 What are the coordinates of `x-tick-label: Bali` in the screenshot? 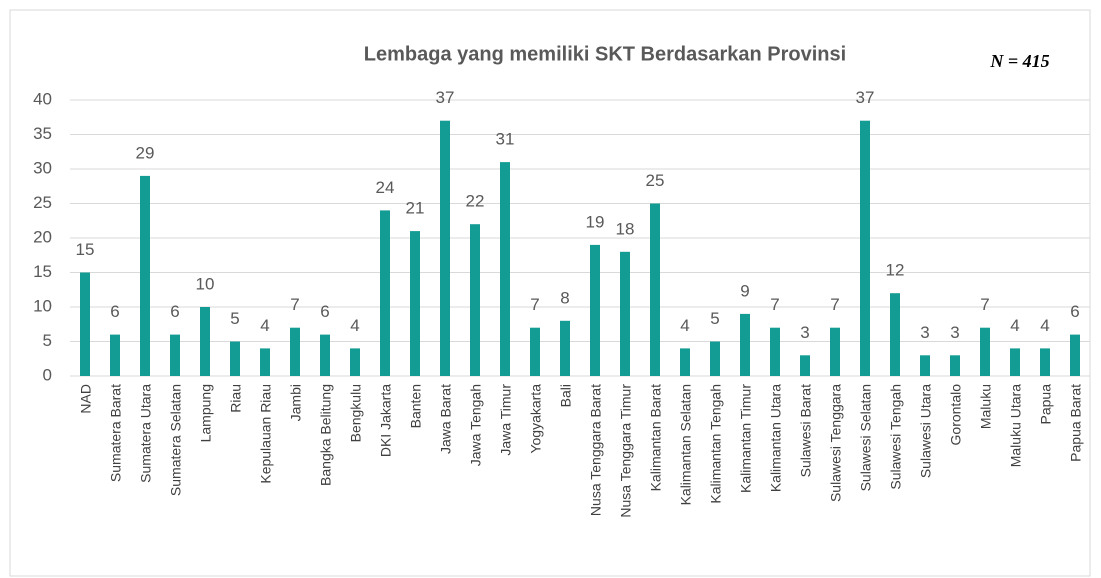 It's located at (566, 395).